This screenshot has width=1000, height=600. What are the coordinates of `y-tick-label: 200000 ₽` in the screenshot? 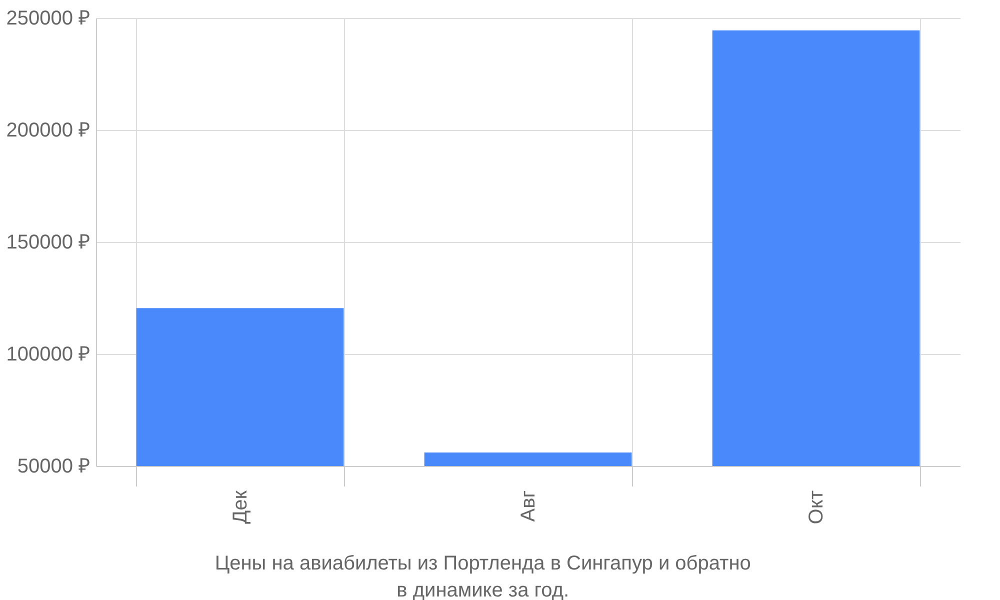 It's located at (48, 131).